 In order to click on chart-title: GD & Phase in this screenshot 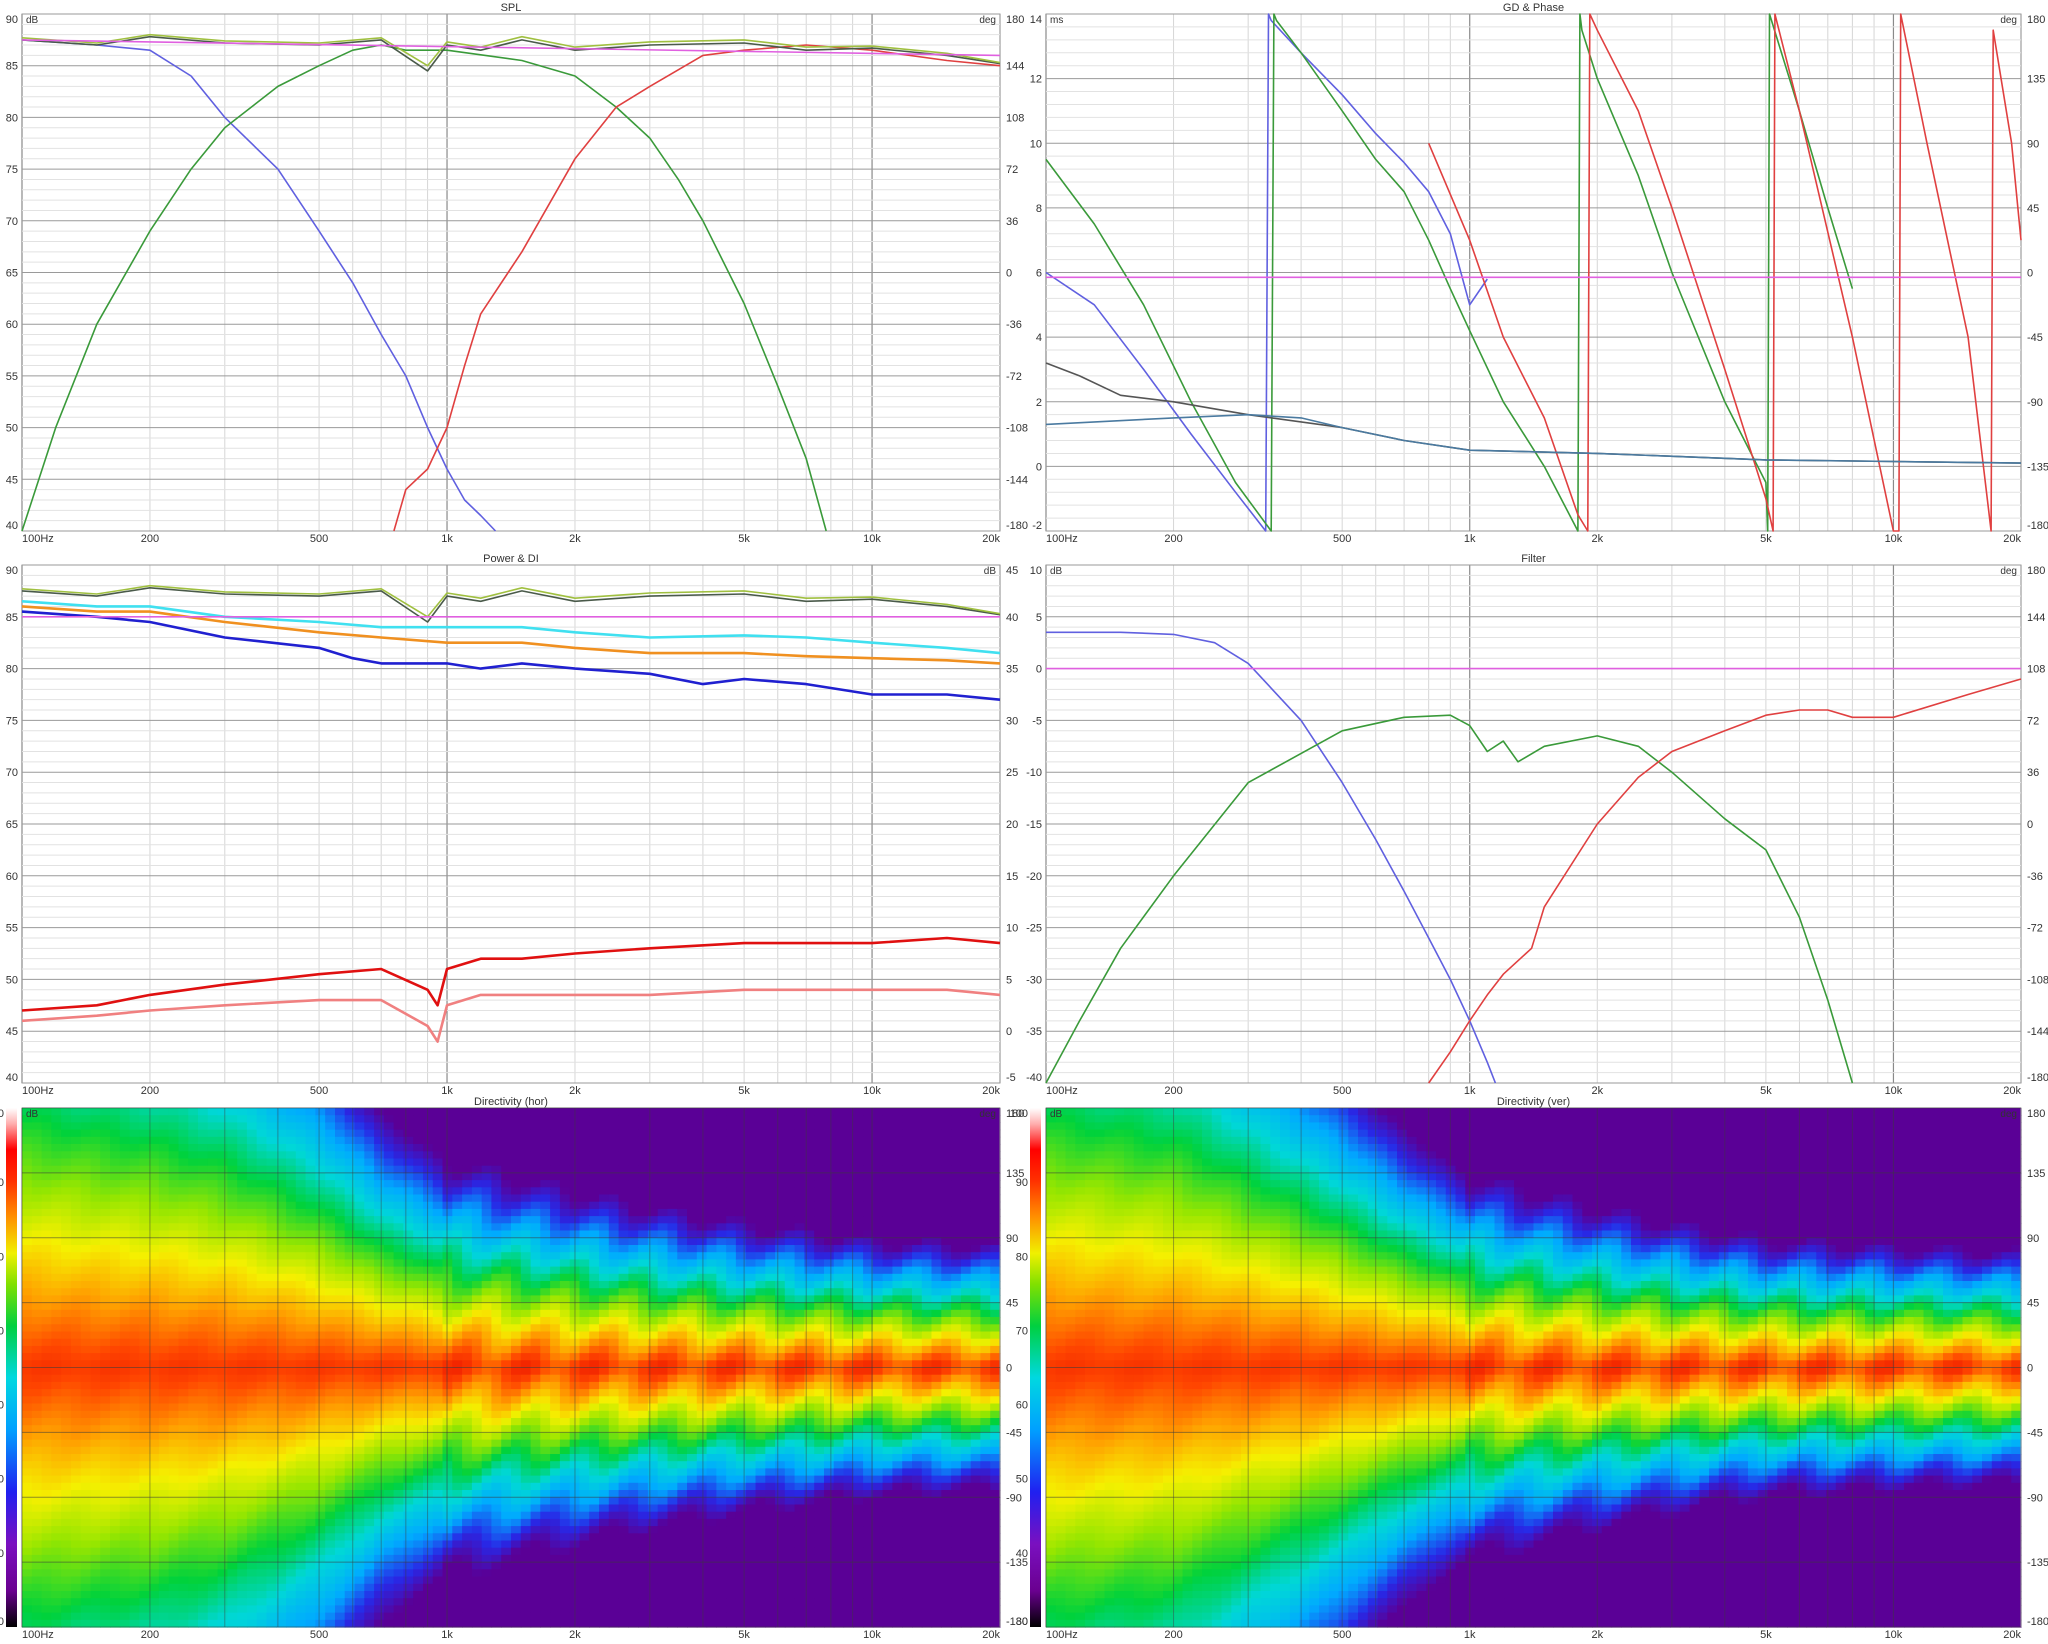, I will do `click(1533, 8)`.